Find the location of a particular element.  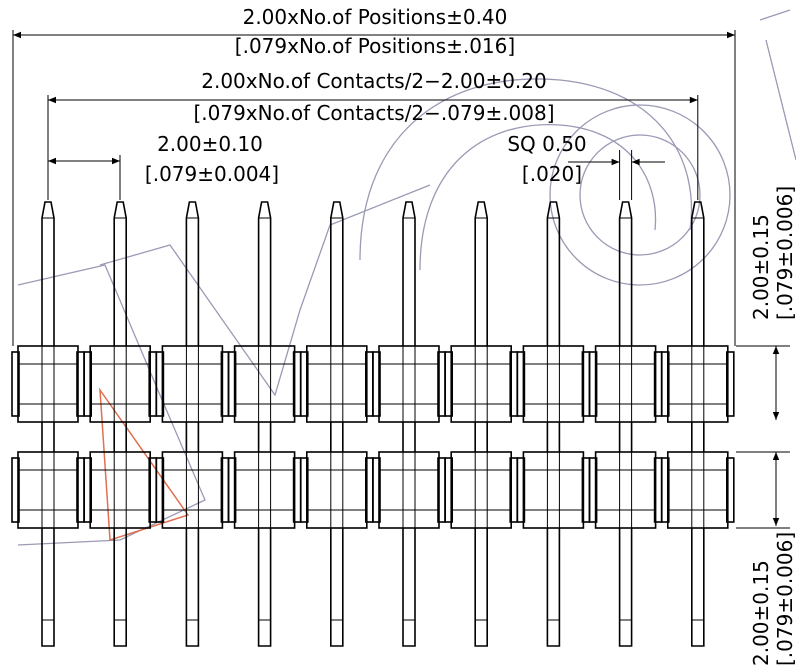

pin-square-imperial: [.020] is located at coordinates (552, 174).